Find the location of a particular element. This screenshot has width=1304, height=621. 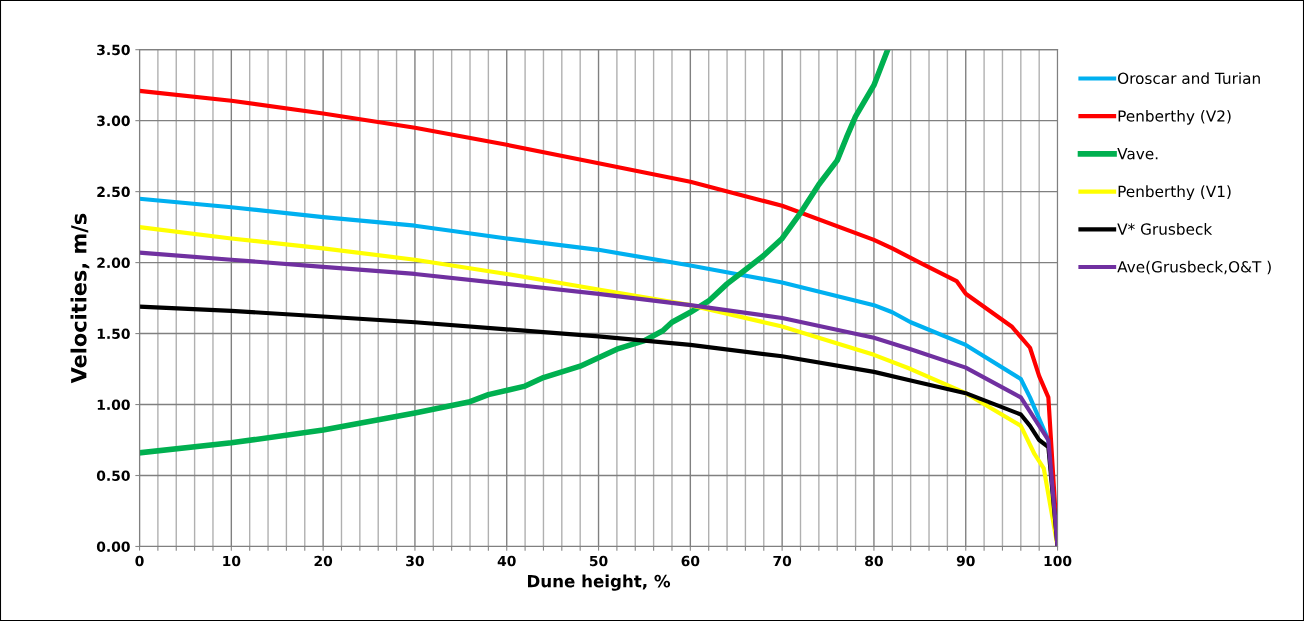

legend-label: Penberthy (V2) is located at coordinates (1174, 117).